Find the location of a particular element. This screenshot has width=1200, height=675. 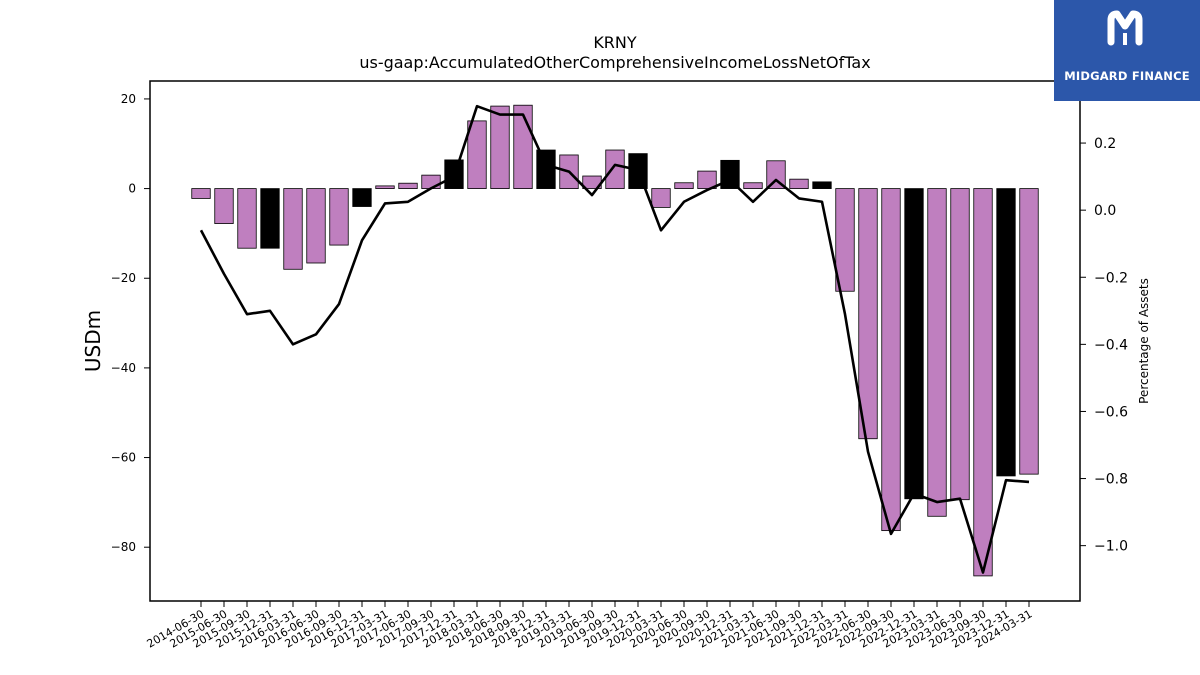

y-axis-right: 0.2 0.0 −0.2 −0.4 −0.6 −0.8 −1.0 is located at coordinates (1104, 345).